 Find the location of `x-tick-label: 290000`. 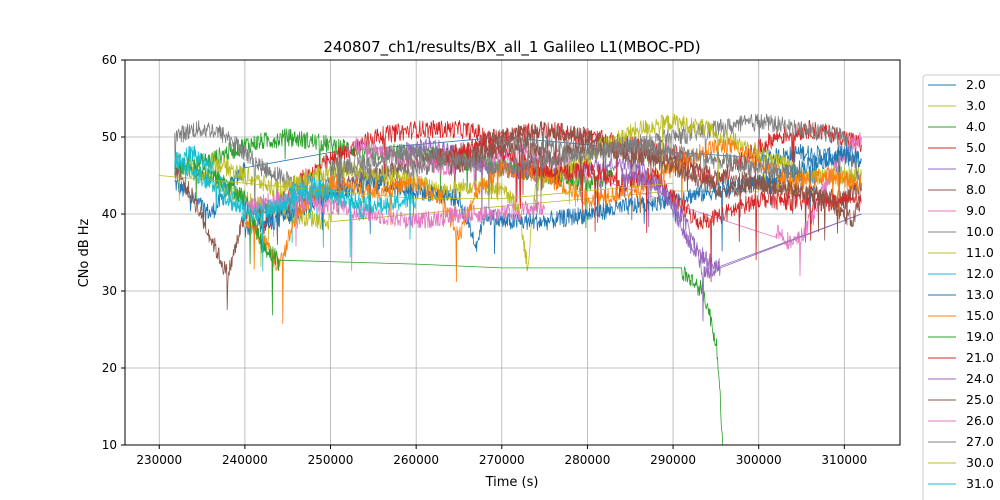

x-tick-label: 290000 is located at coordinates (673, 460).